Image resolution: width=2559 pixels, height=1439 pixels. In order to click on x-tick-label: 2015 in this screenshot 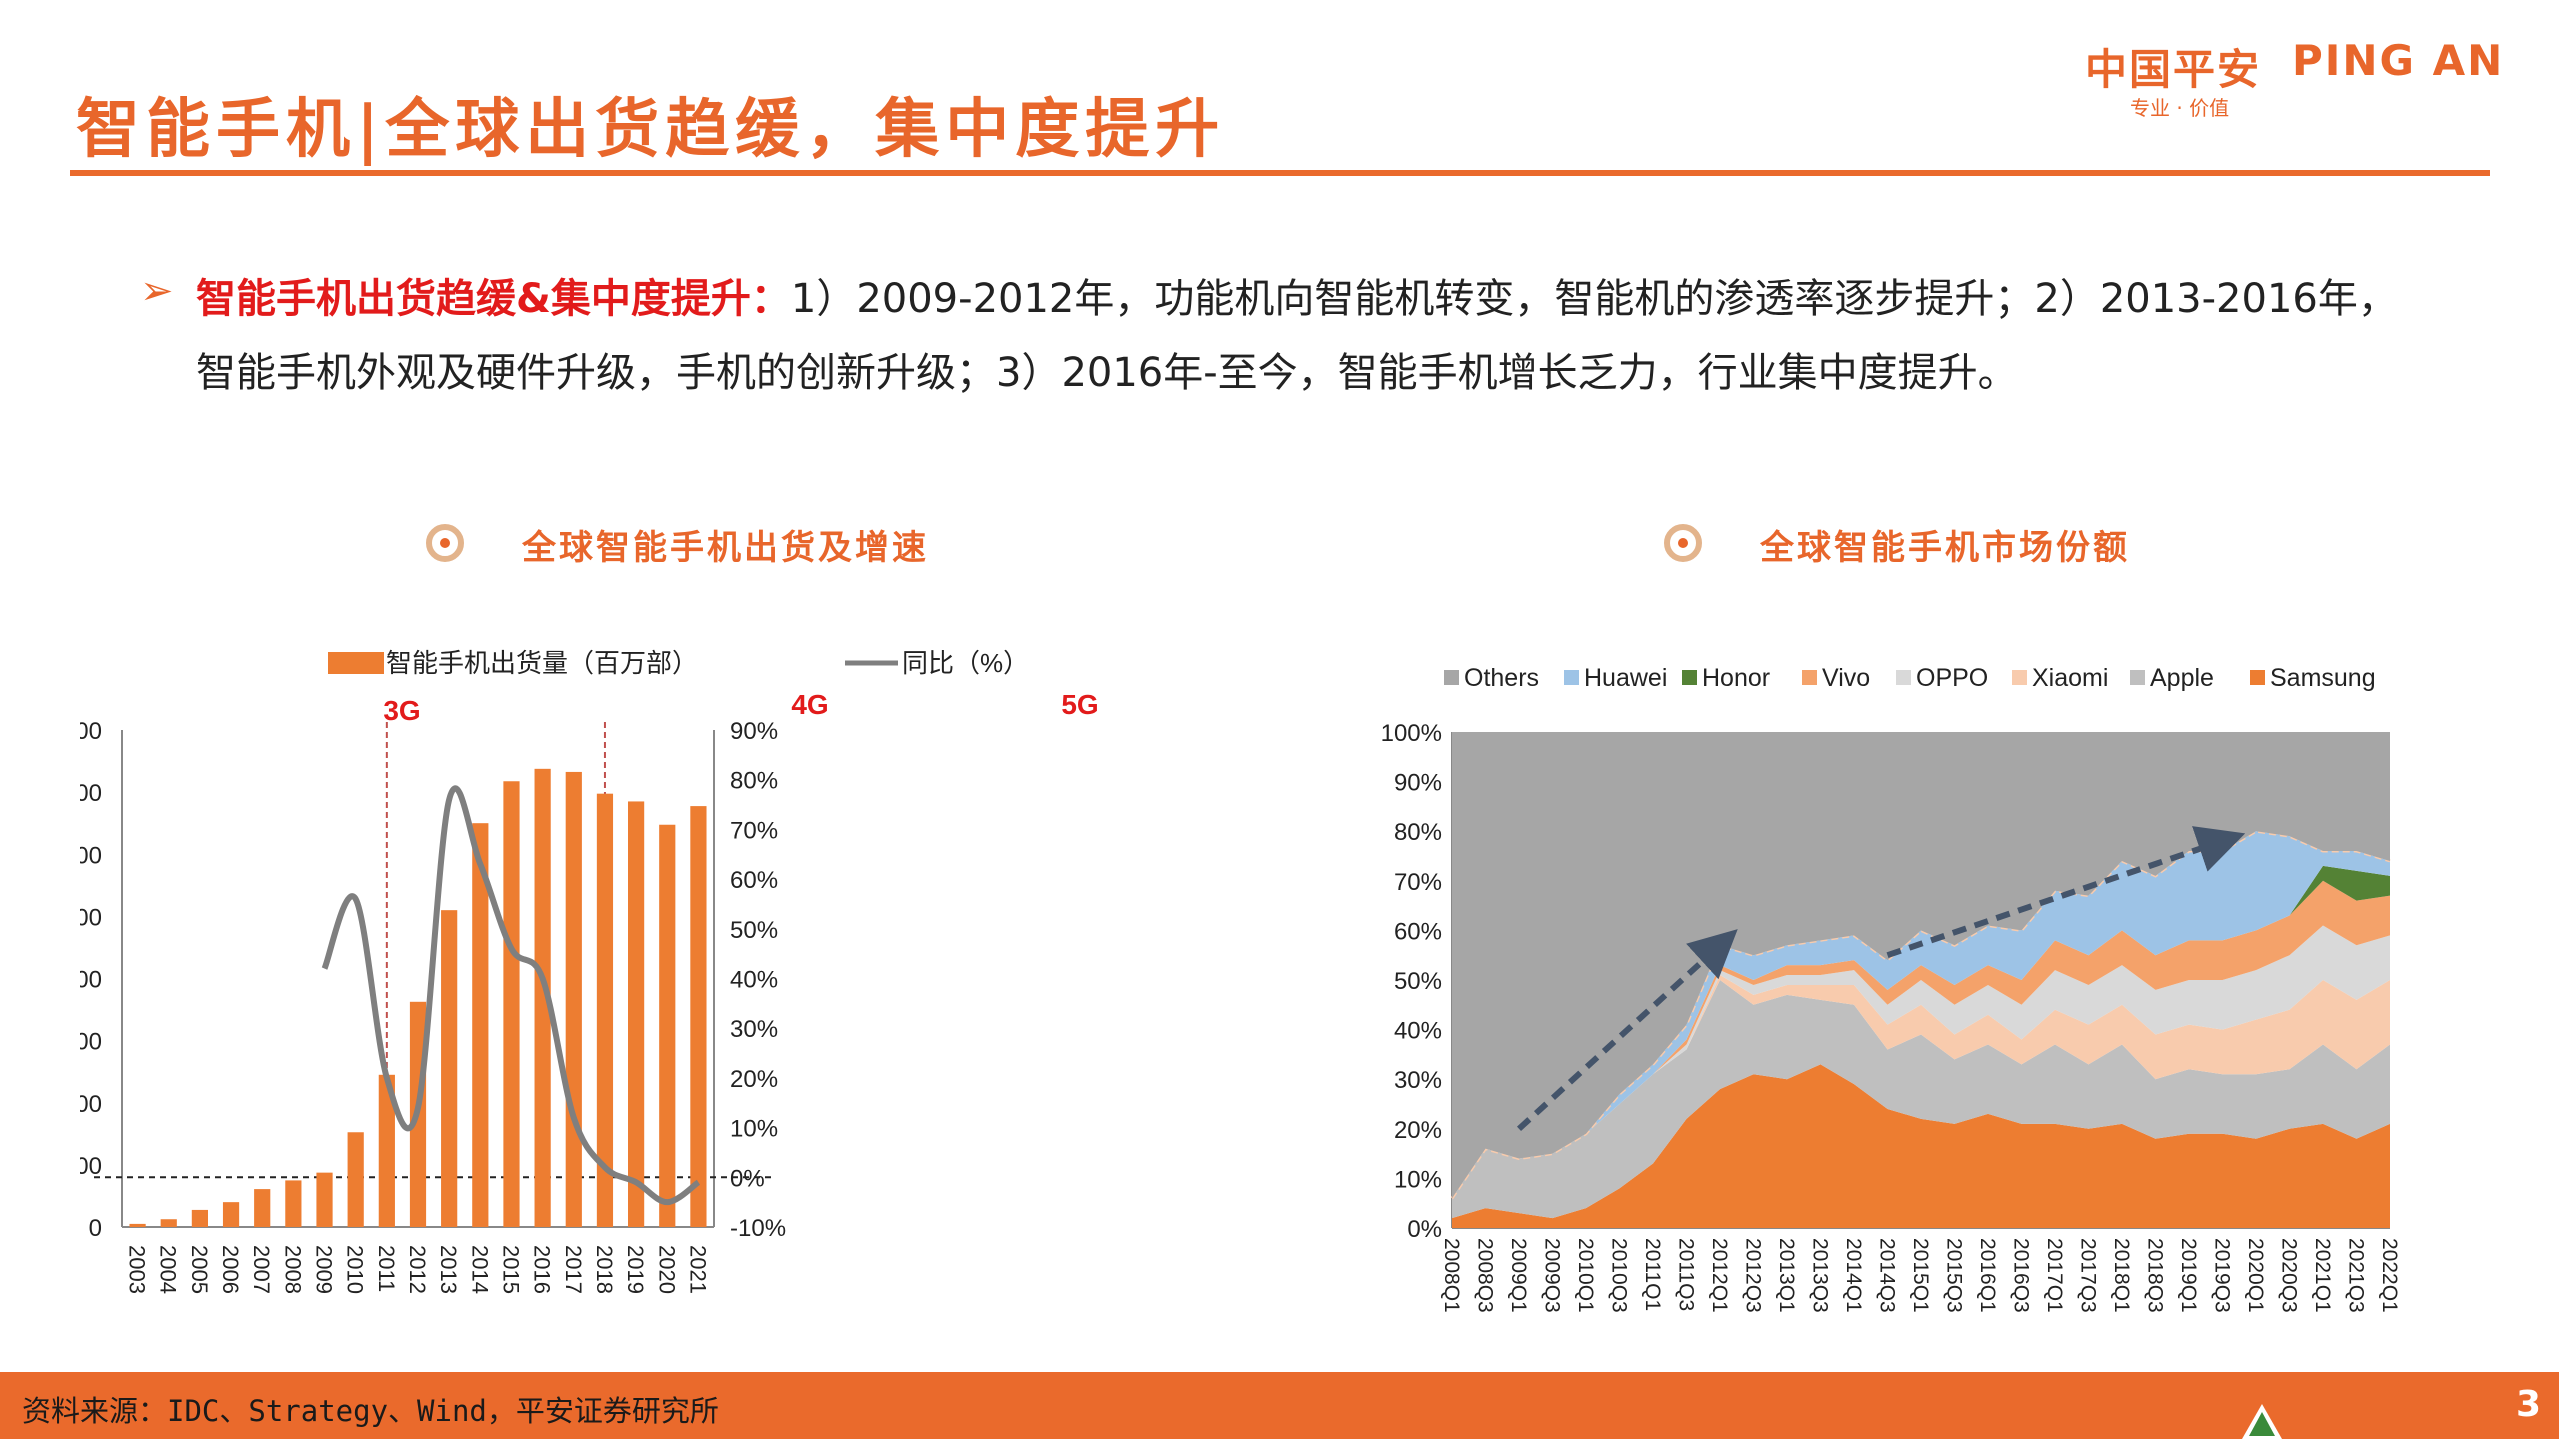, I will do `click(510, 1269)`.